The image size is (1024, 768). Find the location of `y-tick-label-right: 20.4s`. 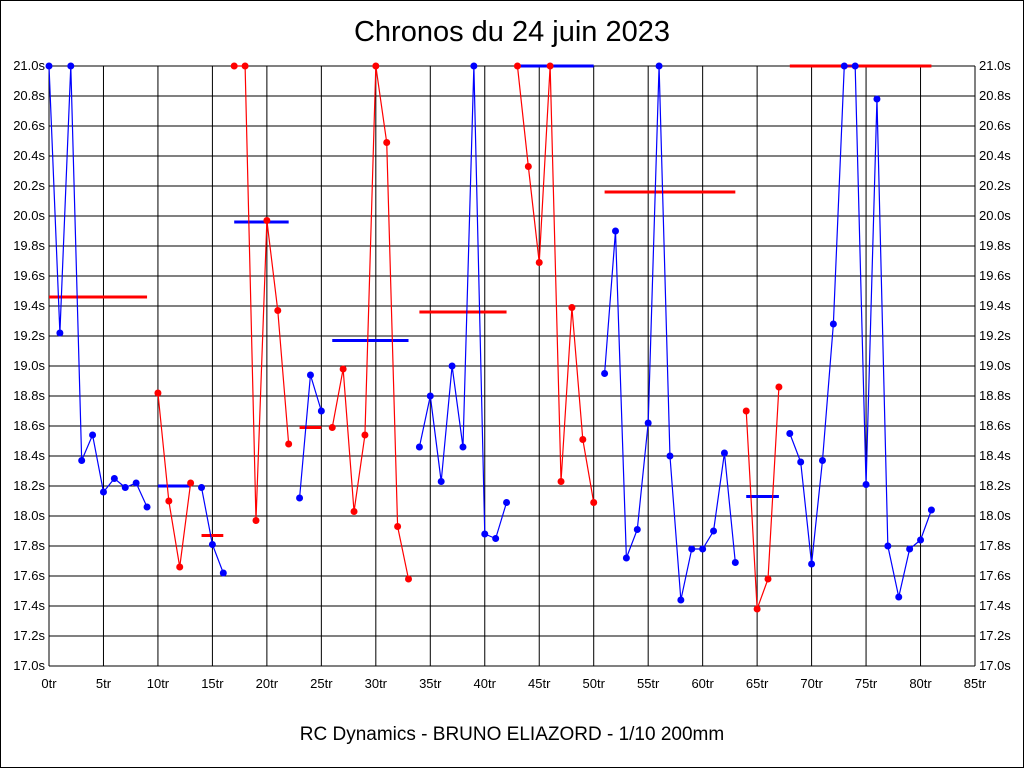

y-tick-label-right: 20.4s is located at coordinates (995, 155).